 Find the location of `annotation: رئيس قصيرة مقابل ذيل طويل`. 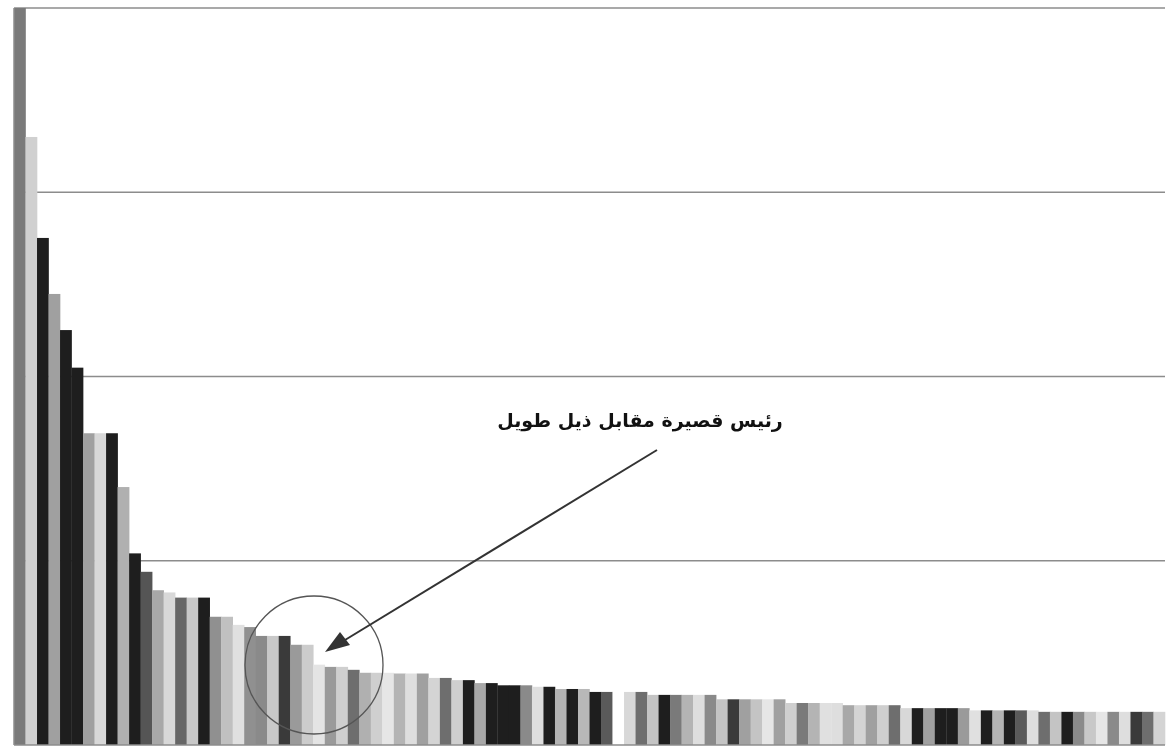

annotation: رئيس قصيرة مقابل ذيل طويل is located at coordinates (640, 420).